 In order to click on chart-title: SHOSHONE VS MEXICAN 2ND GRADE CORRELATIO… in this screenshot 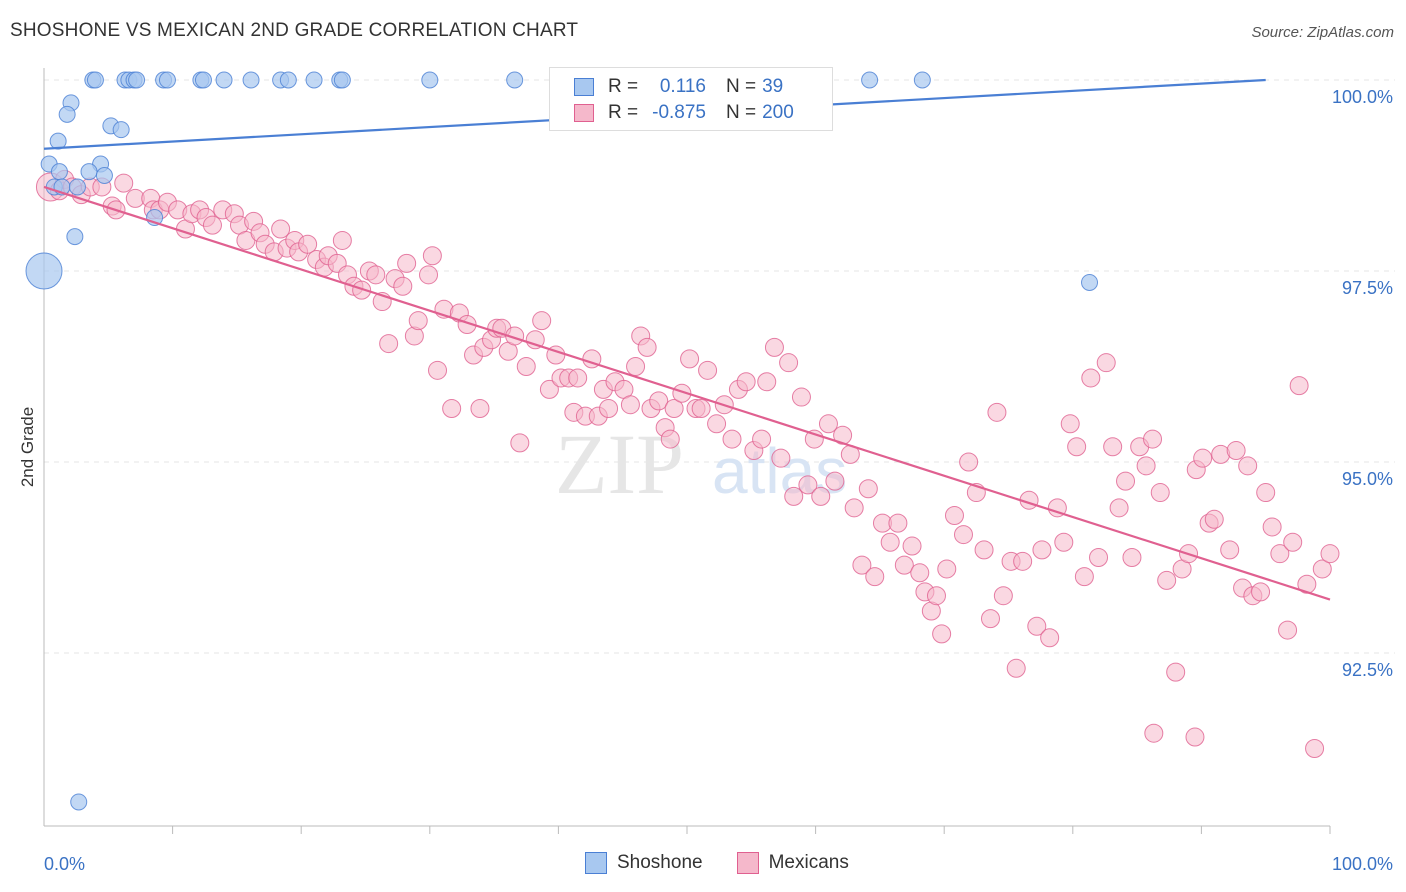, I will do `click(294, 30)`.